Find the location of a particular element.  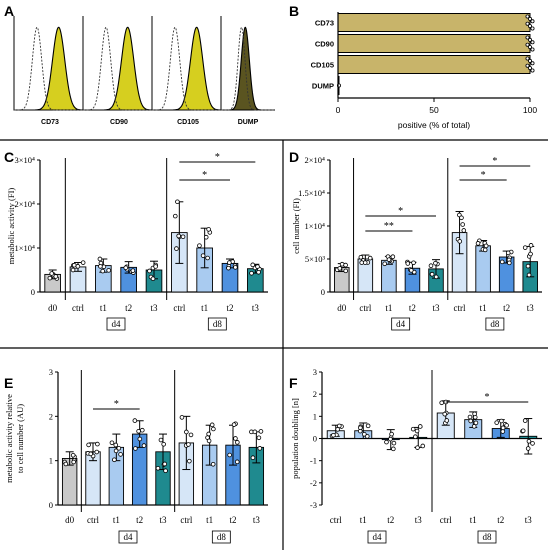

y-tick-label: 1 is located at coordinates (315, 416).